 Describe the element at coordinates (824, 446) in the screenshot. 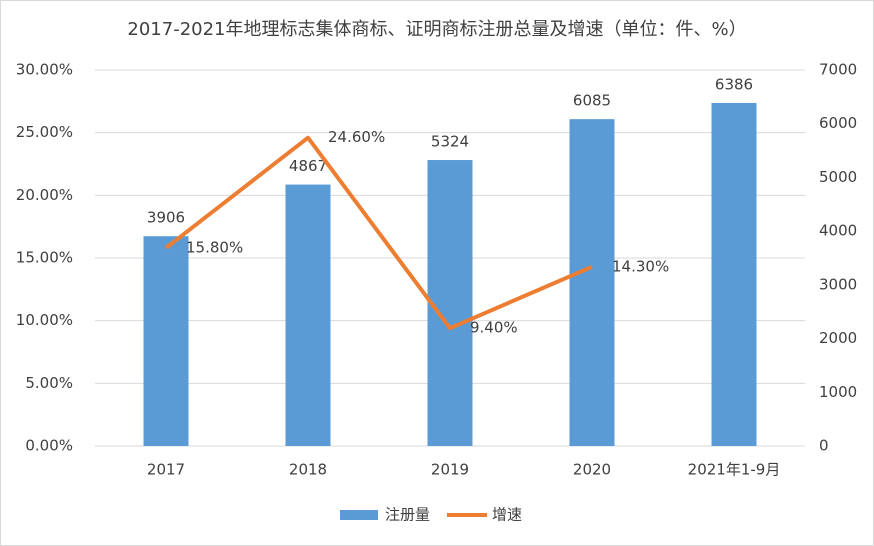

I see `y2-tick-label: 0` at that location.